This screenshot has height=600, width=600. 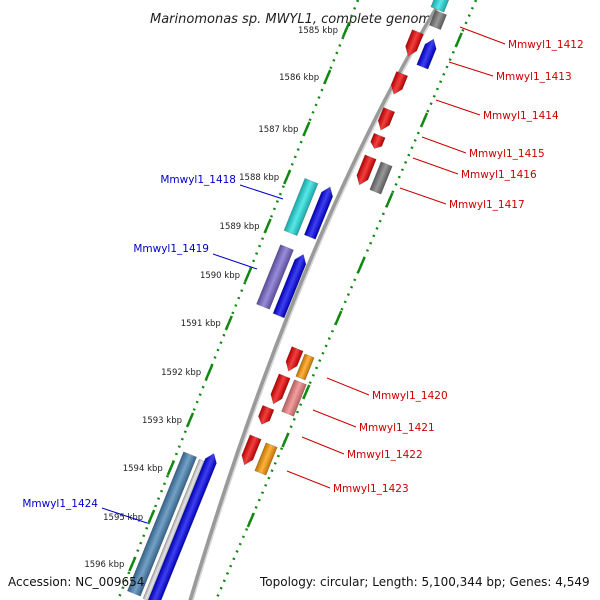 I want to click on kbp-tick-label: 1596 kbp, so click(x=104, y=565).